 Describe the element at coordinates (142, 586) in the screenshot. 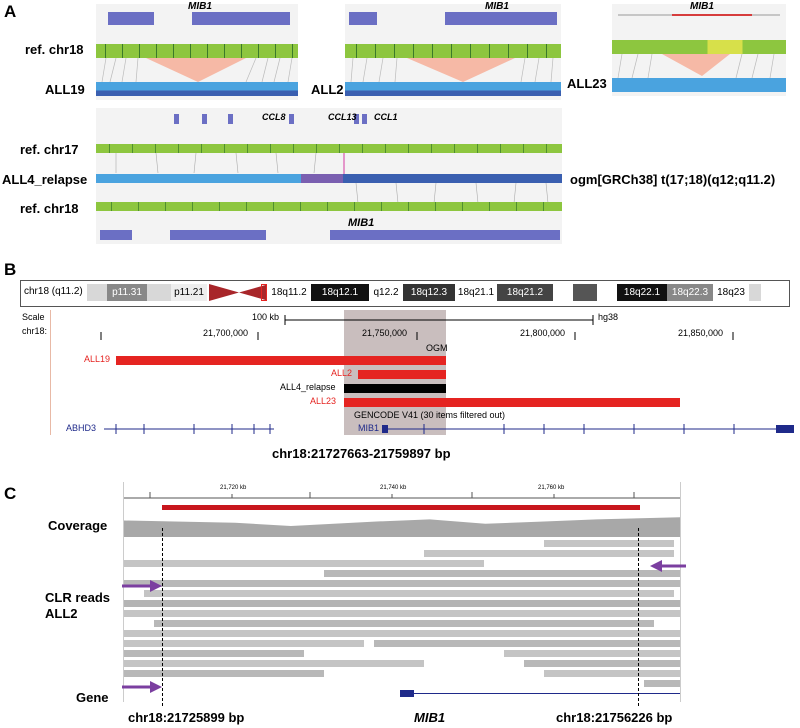

I see `arrow-right-icon` at that location.